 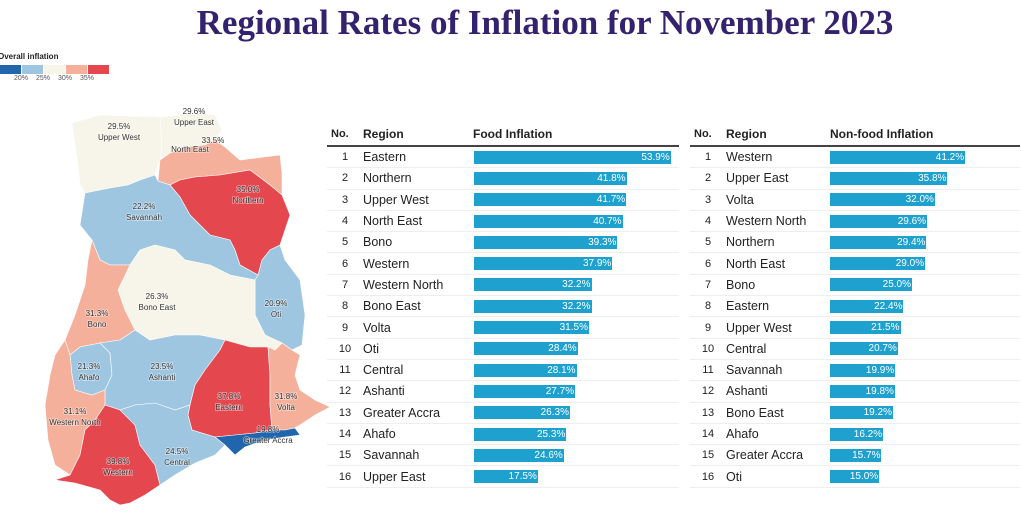 What do you see at coordinates (74, 422) in the screenshot?
I see `map-region-label: Western North` at bounding box center [74, 422].